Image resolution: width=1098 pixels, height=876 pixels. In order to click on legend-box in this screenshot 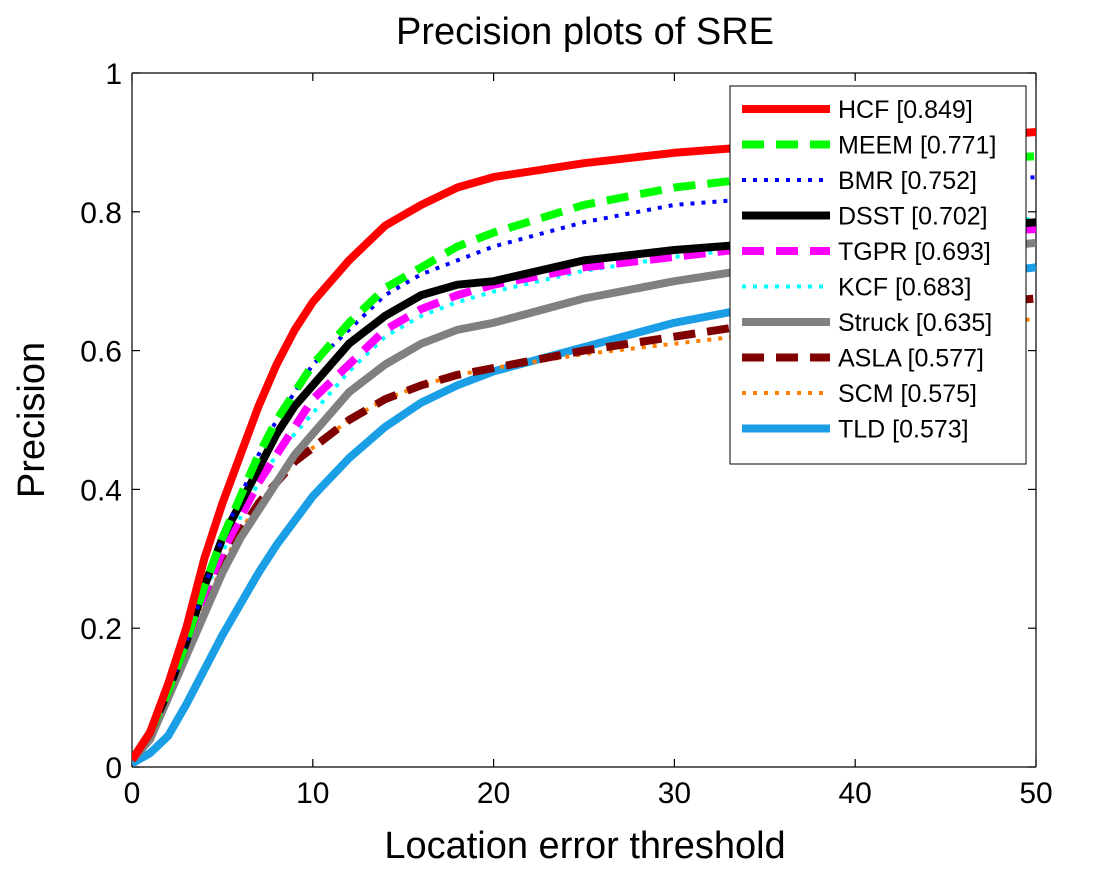, I will do `click(878, 275)`.